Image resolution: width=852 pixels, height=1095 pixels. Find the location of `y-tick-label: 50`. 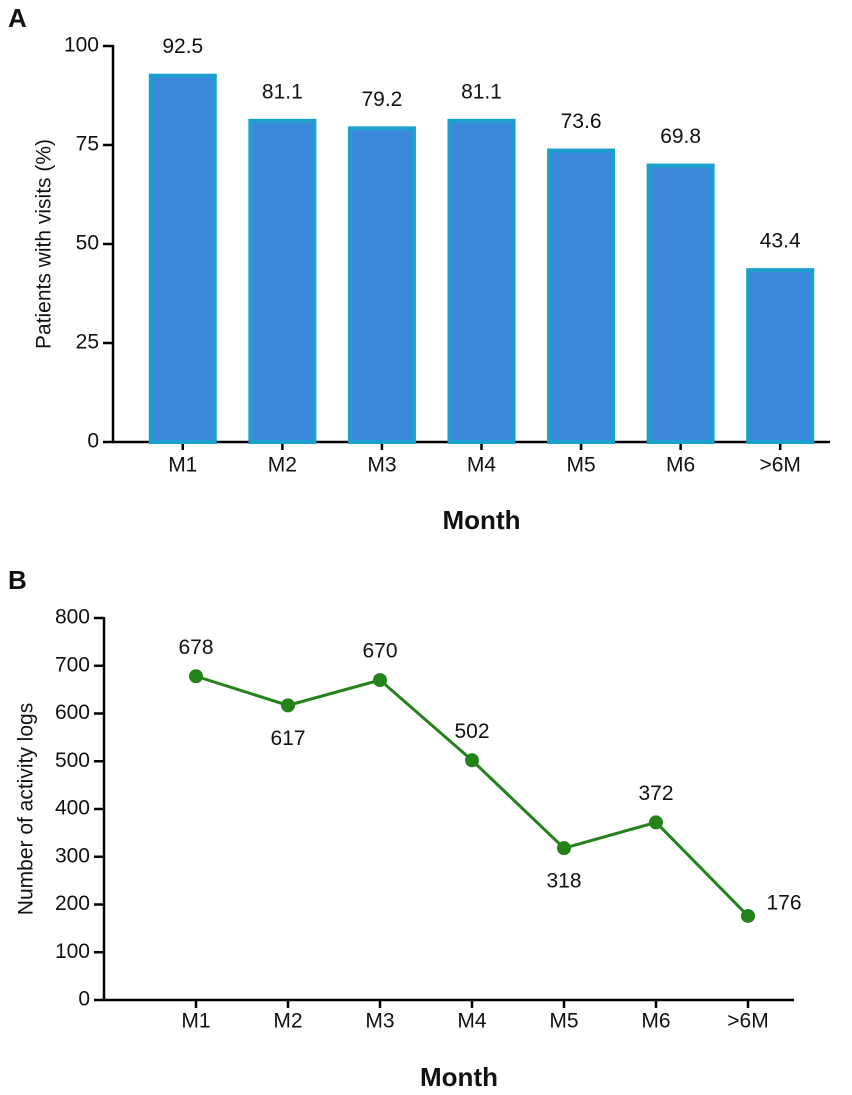

y-tick-label: 50 is located at coordinates (87, 243).